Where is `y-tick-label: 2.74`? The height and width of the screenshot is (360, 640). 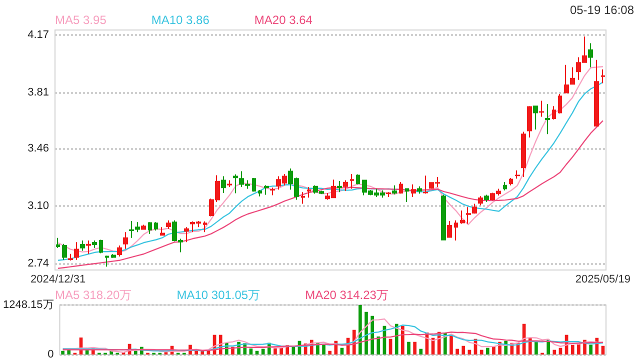 y-tick-label: 2.74 is located at coordinates (38, 264).